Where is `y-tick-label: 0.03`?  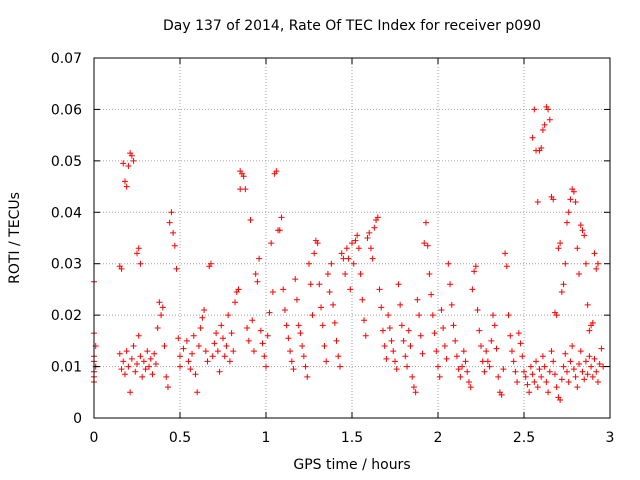 y-tick-label: 0.03 is located at coordinates (66, 265).